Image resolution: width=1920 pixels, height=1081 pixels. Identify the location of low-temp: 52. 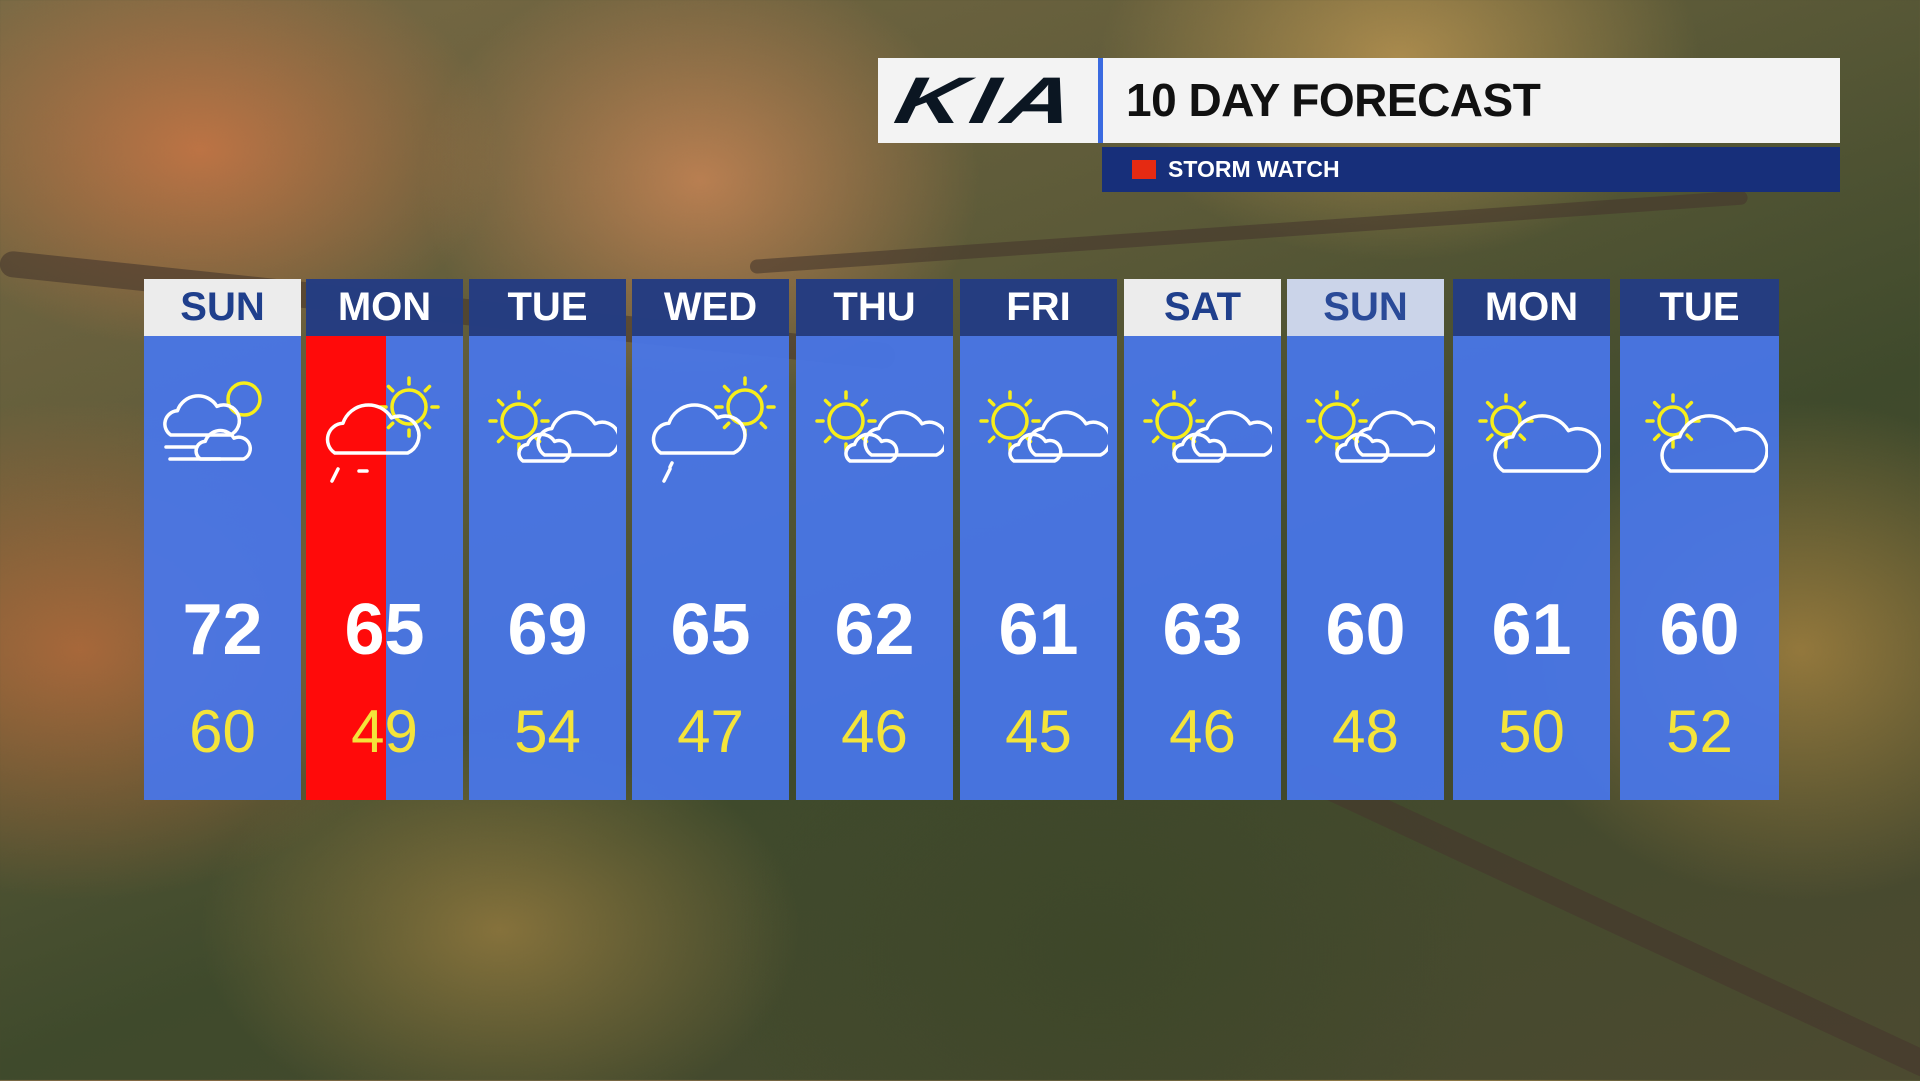
(1699, 731).